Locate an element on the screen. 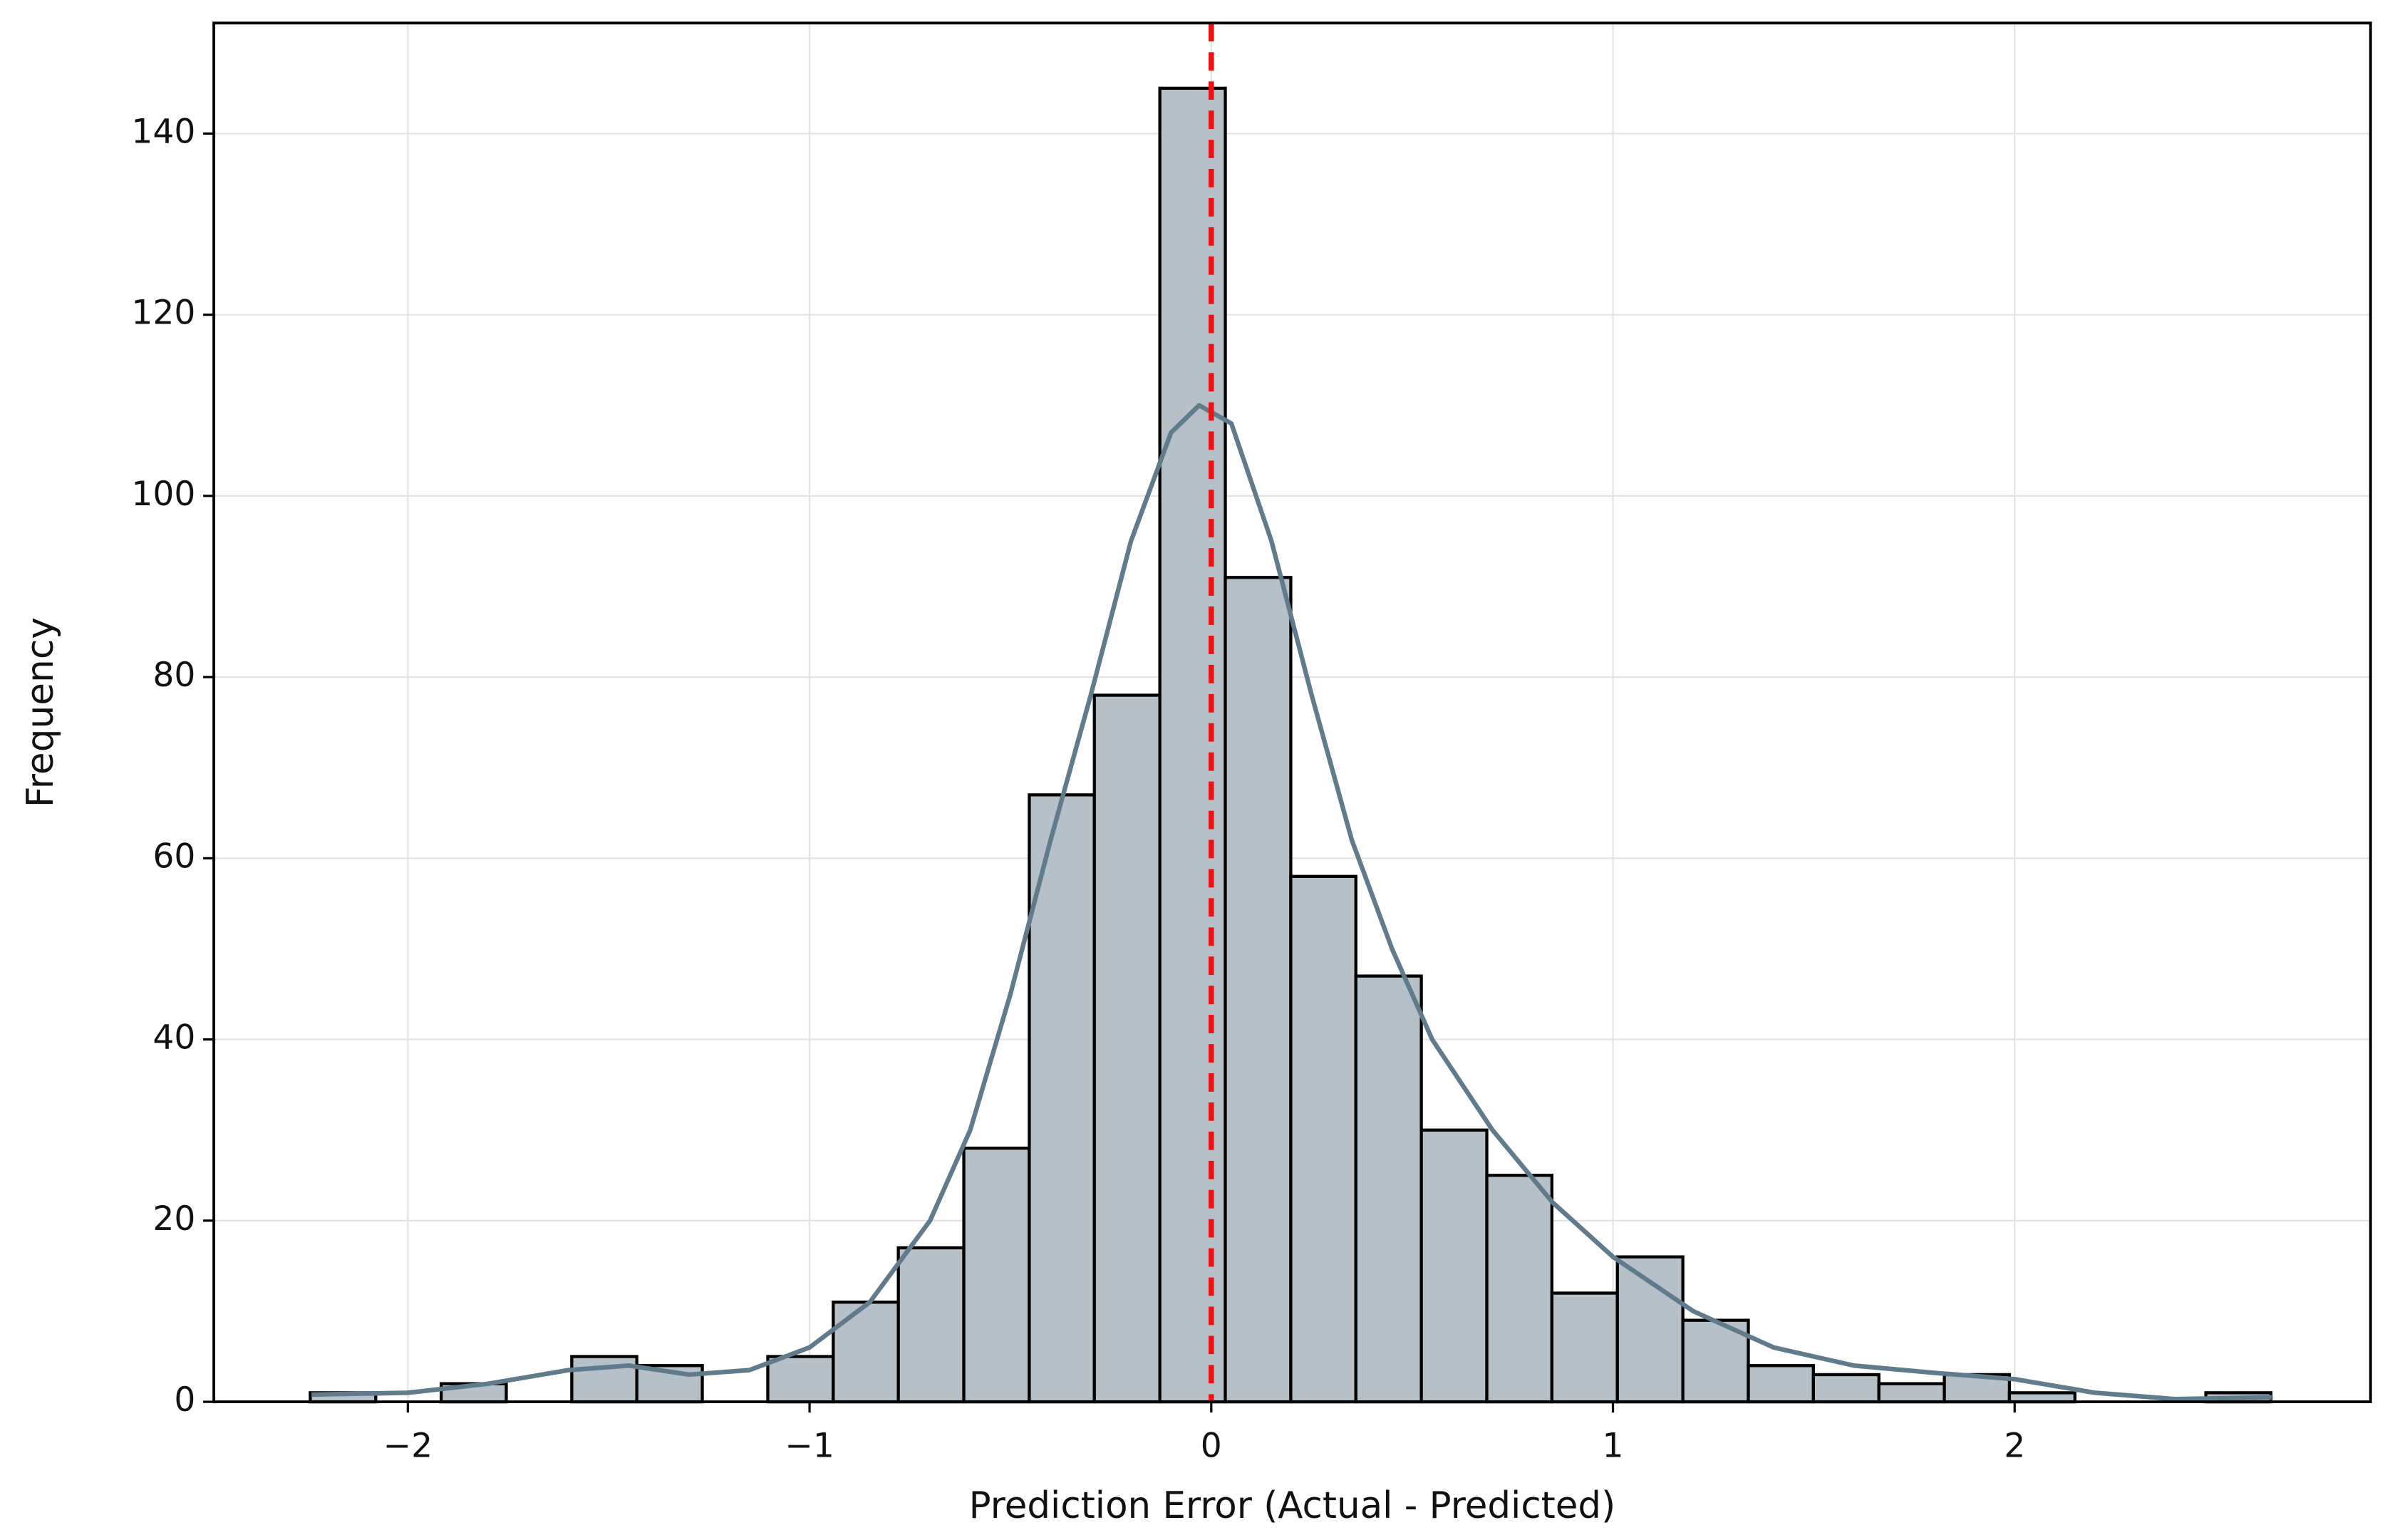  y-axis-label: Frequency is located at coordinates (40, 712).